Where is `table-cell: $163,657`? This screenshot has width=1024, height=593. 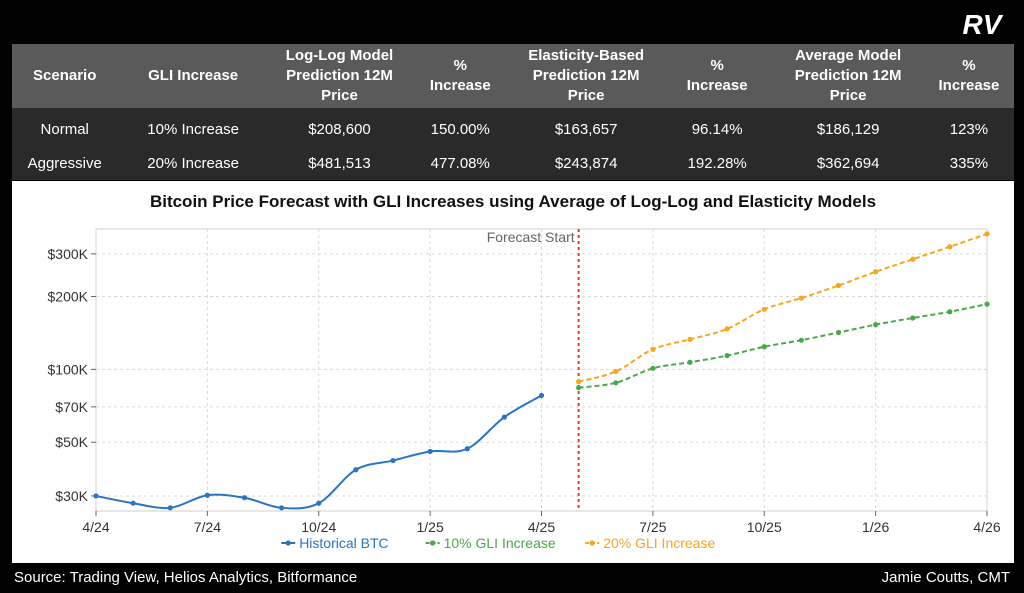
table-cell: $163,657 is located at coordinates (586, 127).